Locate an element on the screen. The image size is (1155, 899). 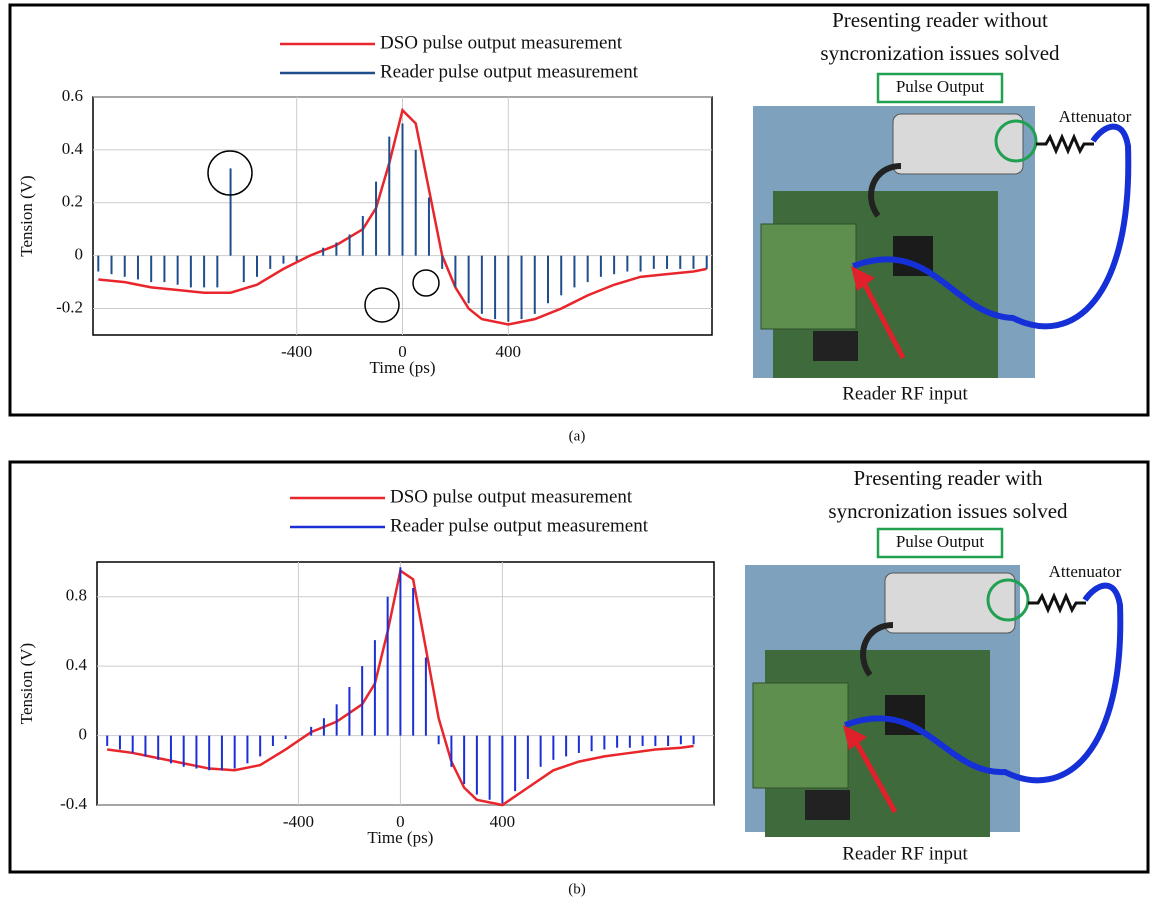
photo-title: Presenting reader with is located at coordinates (948, 478).